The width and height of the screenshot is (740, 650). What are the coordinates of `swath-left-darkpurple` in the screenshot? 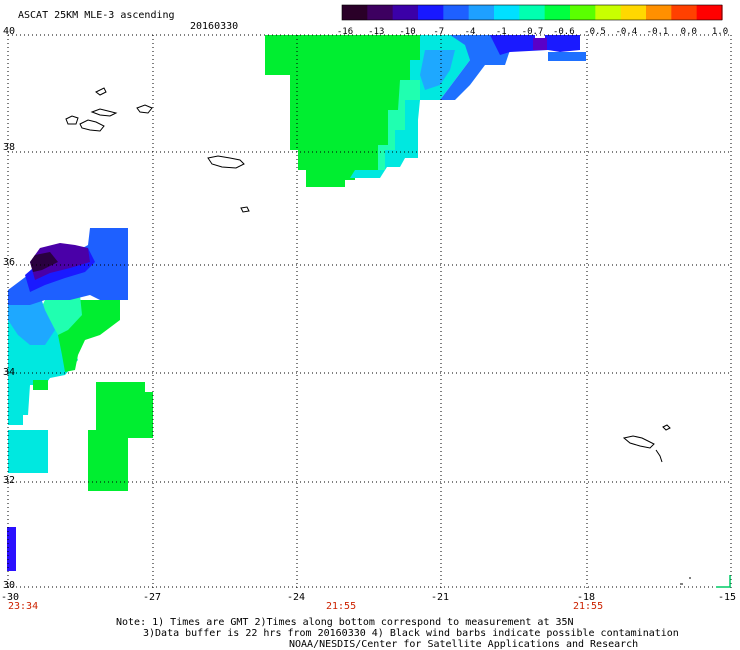 It's located at (44, 262).